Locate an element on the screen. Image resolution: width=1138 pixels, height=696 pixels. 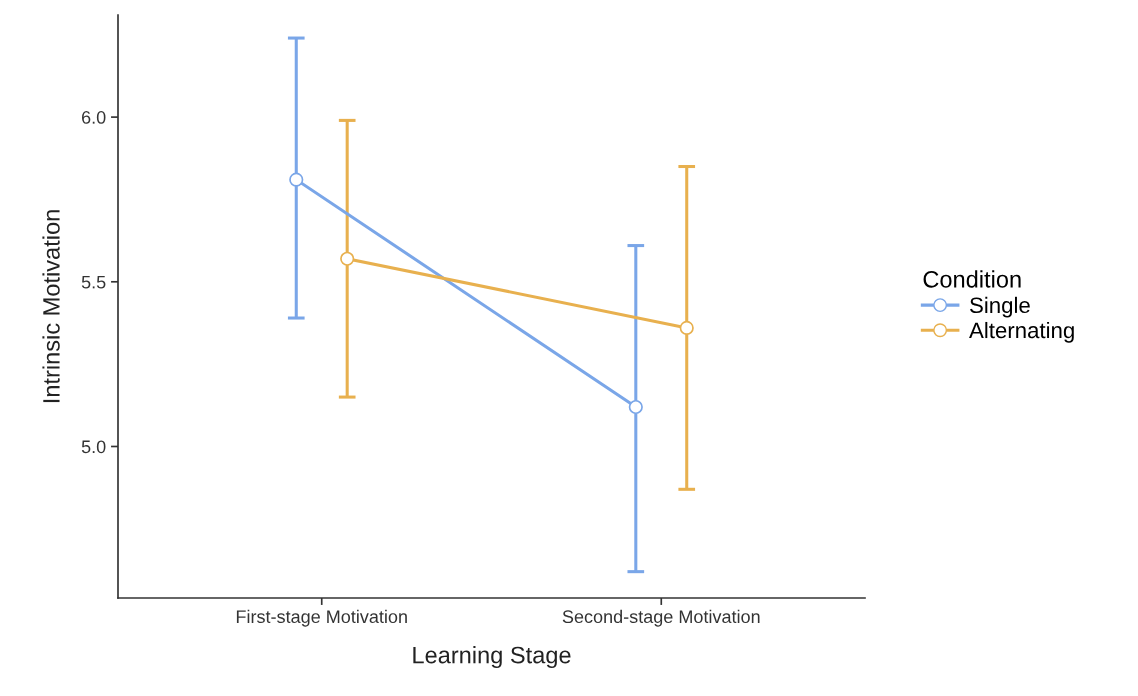
x-tick-label: Second-stage Motivation is located at coordinates (661, 618).